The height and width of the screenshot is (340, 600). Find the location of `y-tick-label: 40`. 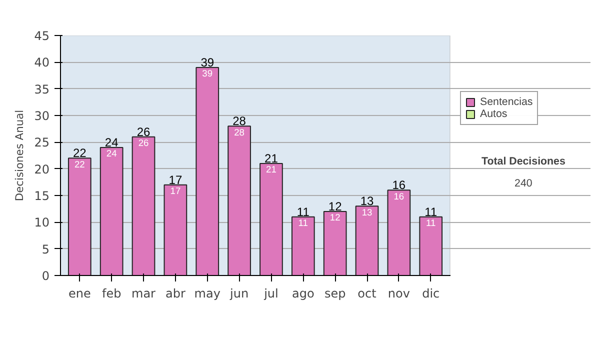

y-tick-label: 40 is located at coordinates (42, 63).